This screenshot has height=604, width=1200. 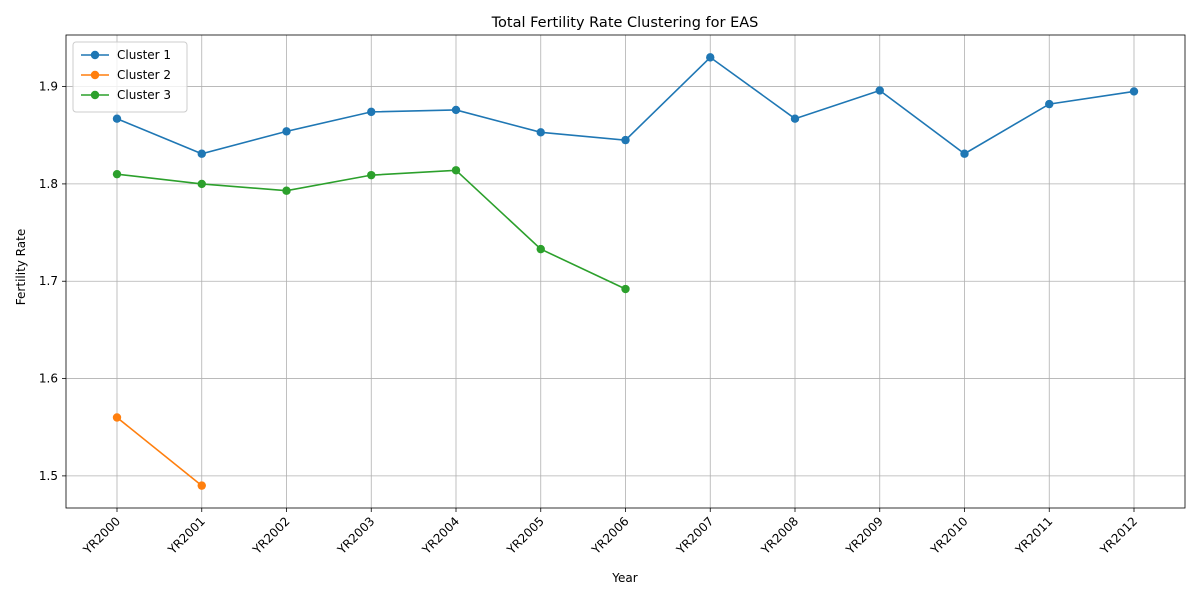 I want to click on x-tick-label: YR2009, so click(x=864, y=535).